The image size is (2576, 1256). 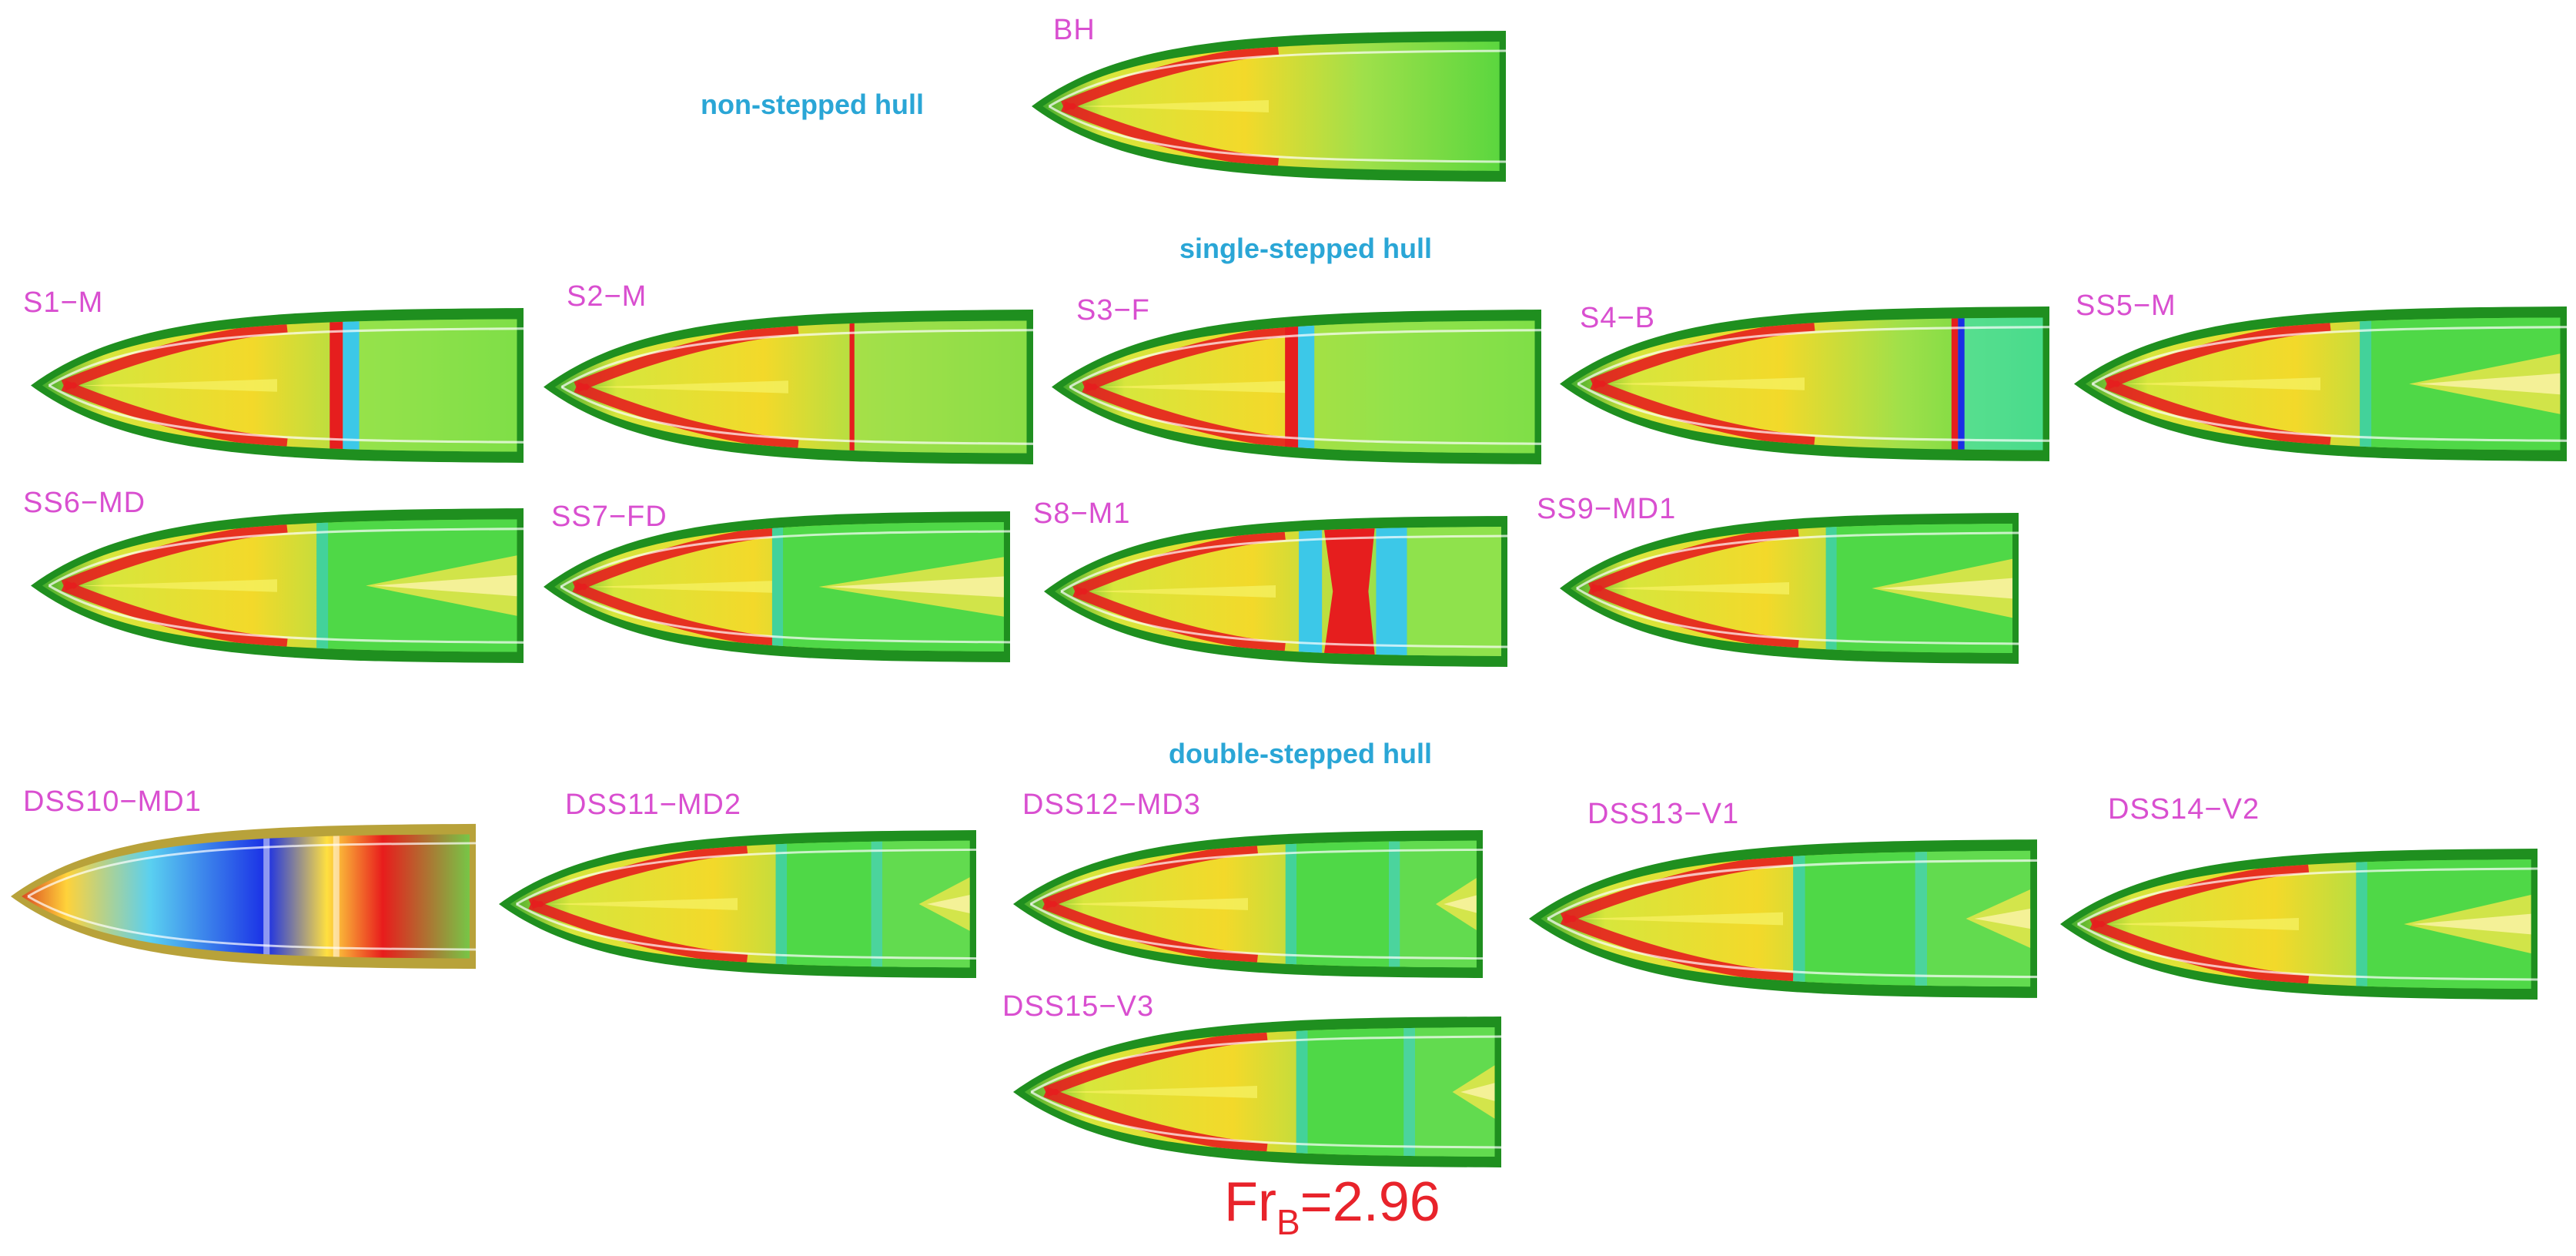 I want to click on label-DSS15-V3: DSS15−V3, so click(x=1079, y=1006).